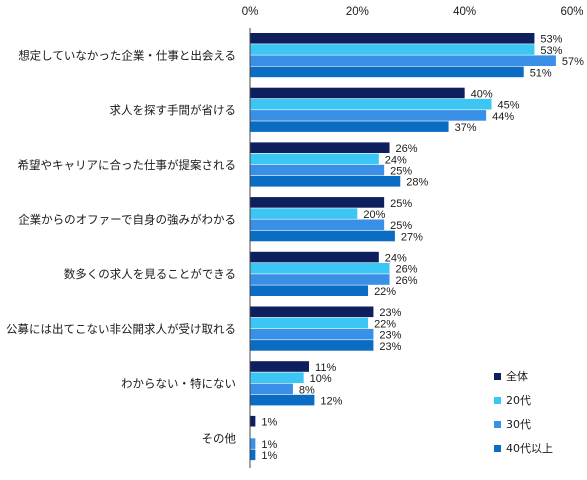 This screenshot has width=587, height=480. Describe the element at coordinates (466, 128) in the screenshot. I see `data-label: 37%` at that location.